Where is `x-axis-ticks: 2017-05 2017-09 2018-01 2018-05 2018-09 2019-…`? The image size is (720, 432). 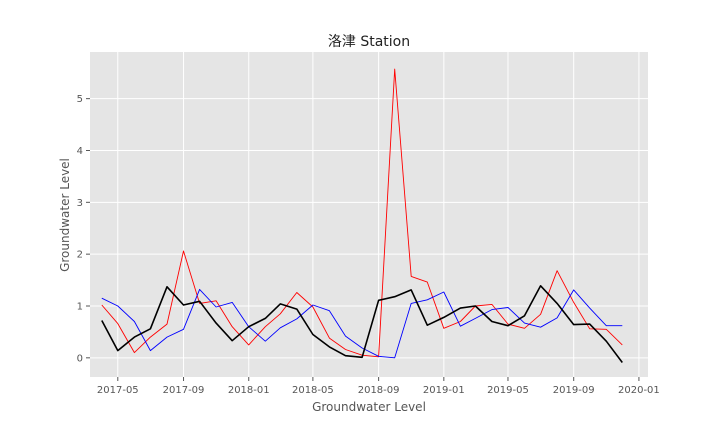
x-axis-ticks: 2017-05 2017-09 2018-01 2018-05 2018-09 2019-… is located at coordinates (378, 386).